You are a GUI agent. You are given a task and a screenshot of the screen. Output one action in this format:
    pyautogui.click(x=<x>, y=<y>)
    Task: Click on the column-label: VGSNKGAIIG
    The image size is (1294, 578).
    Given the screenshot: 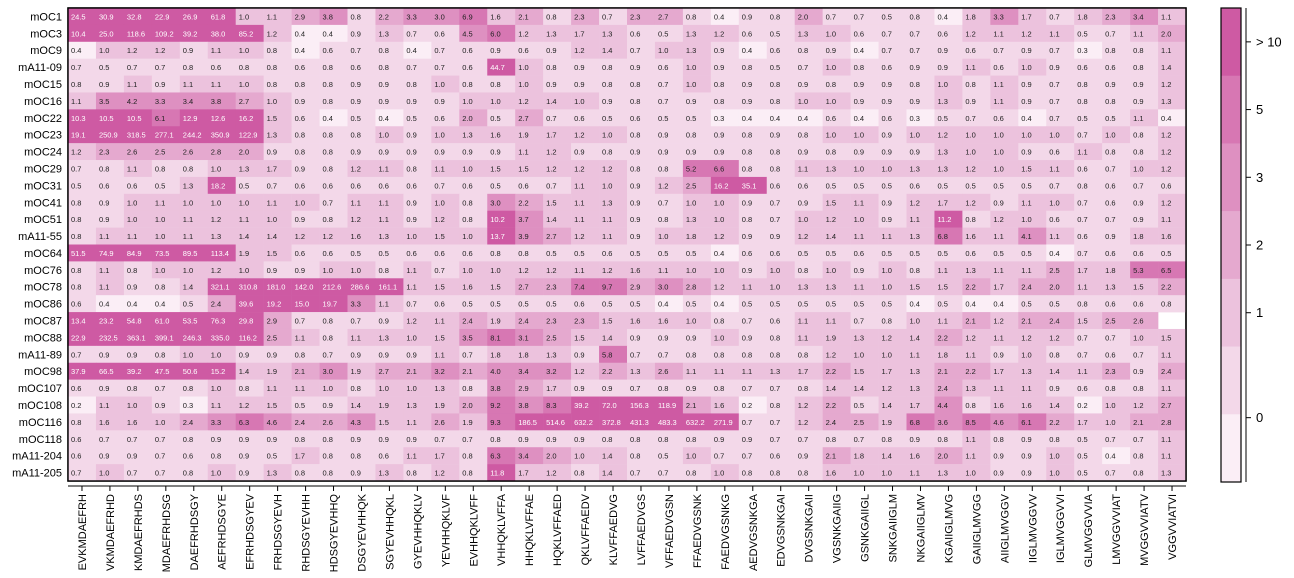 What is the action you would take?
    pyautogui.click(x=838, y=528)
    